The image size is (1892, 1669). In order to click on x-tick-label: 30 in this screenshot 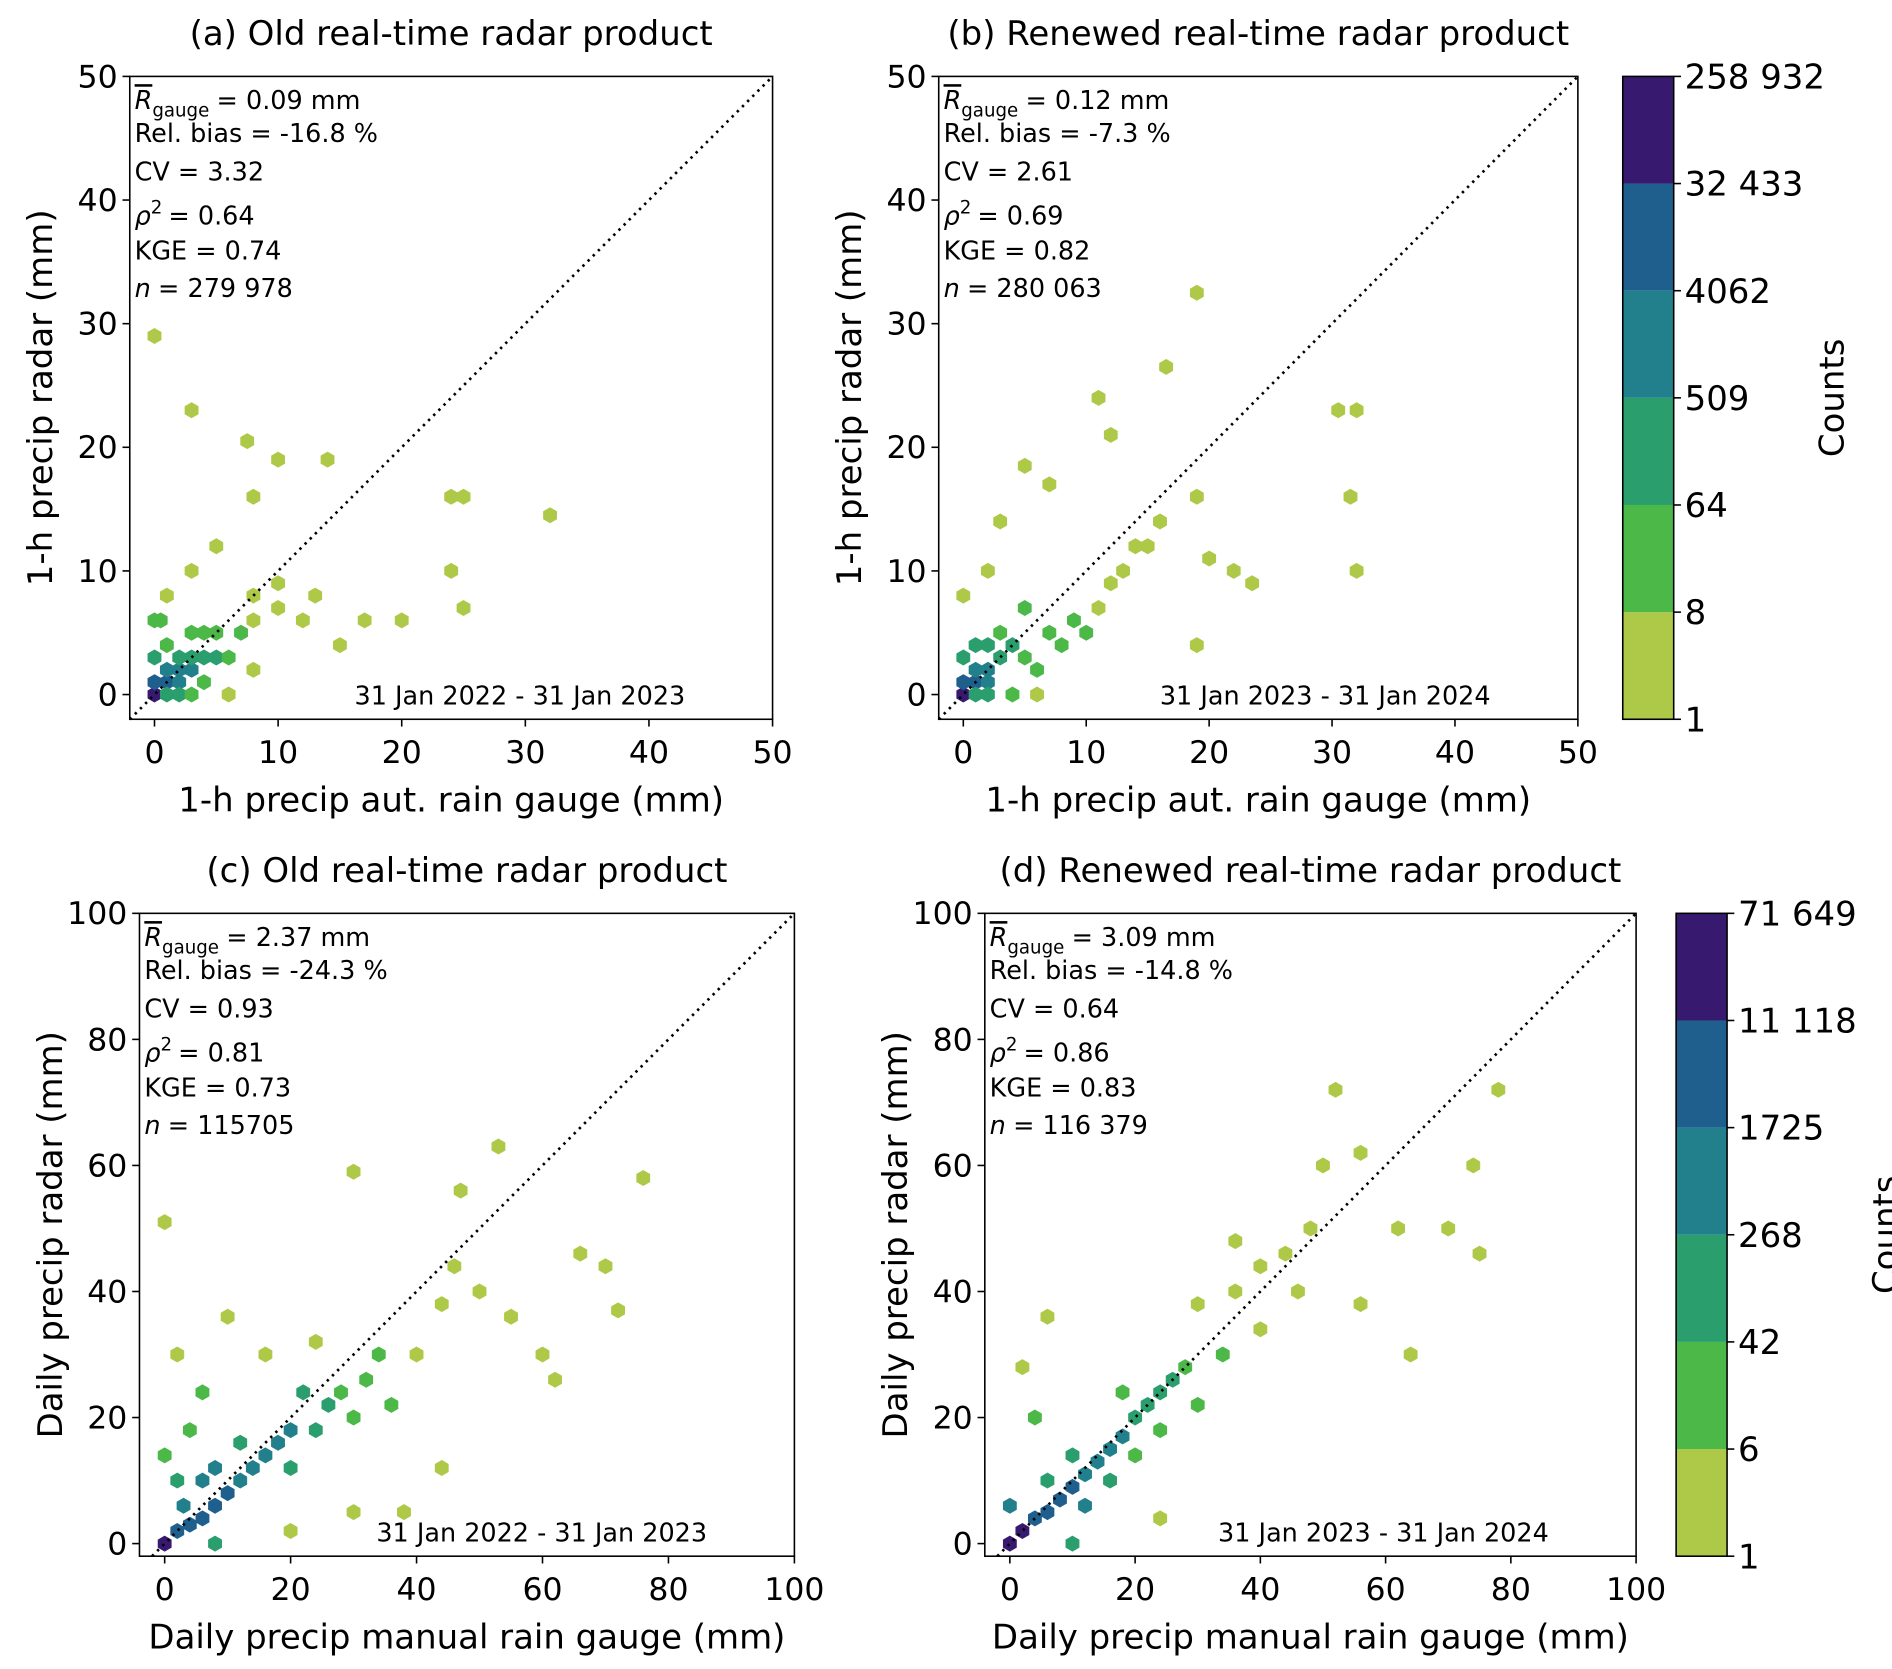, I will do `click(1332, 753)`.